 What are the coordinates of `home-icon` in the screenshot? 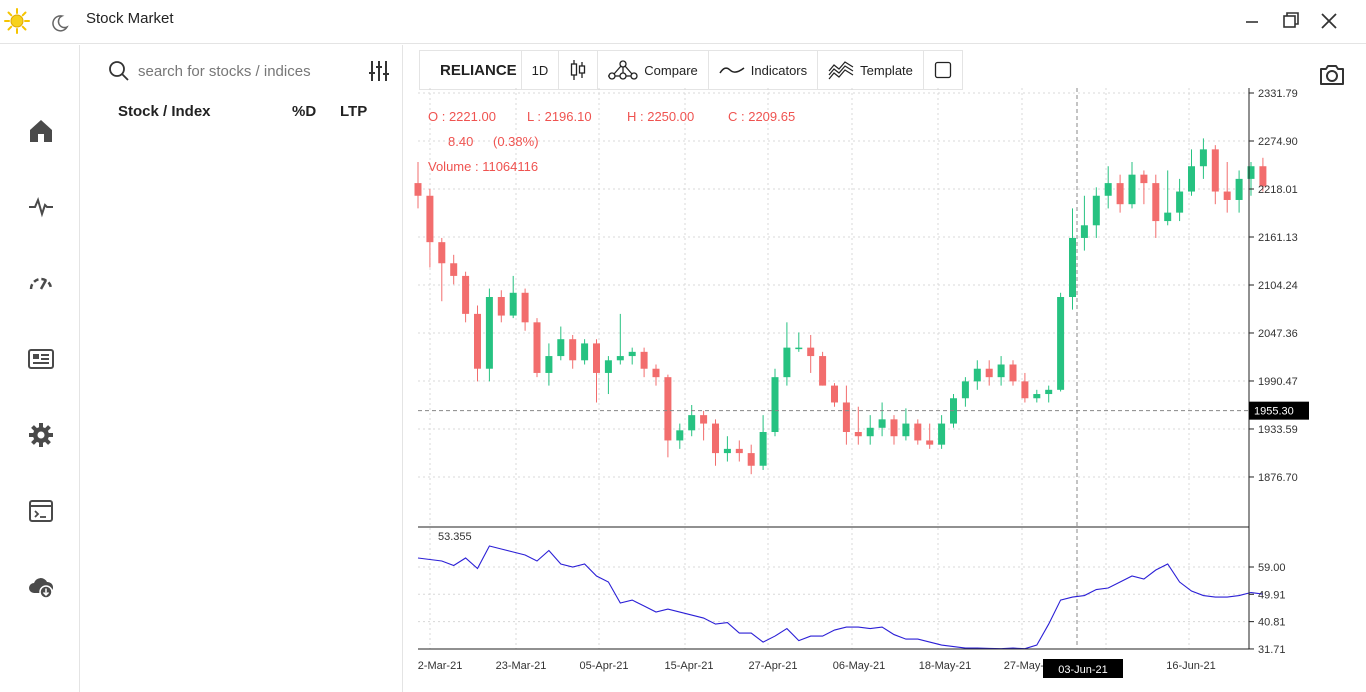 It's located at (41, 131).